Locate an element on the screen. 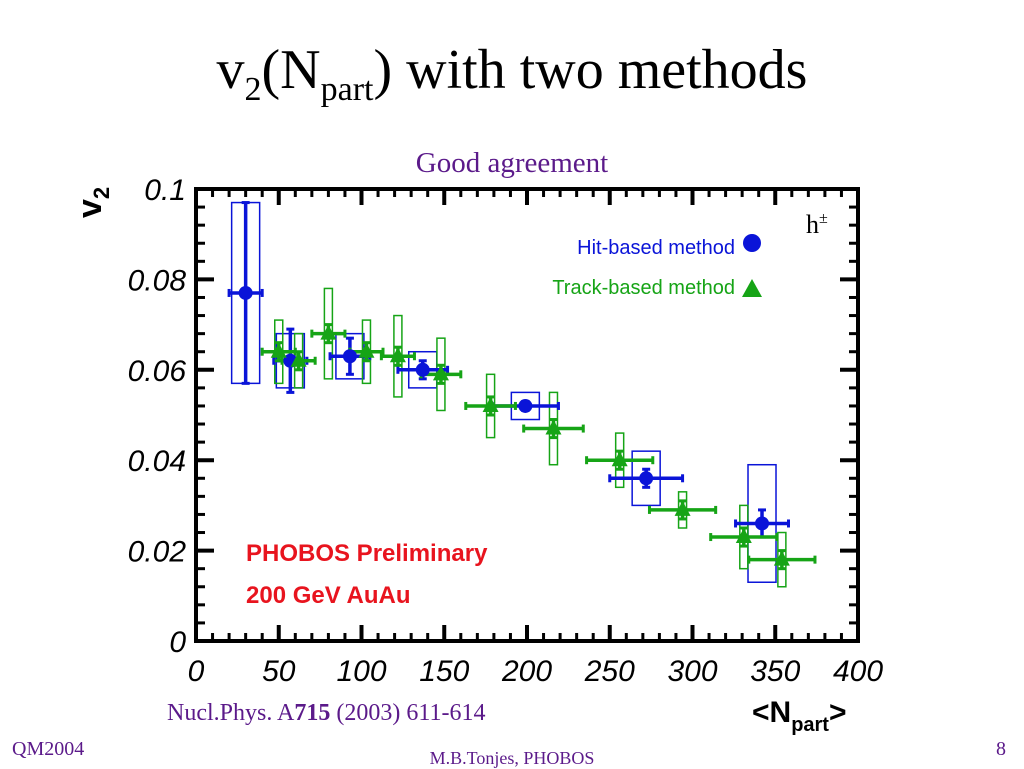 This screenshot has height=769, width=1024. ref-suffix: (2003) 611-614 is located at coordinates (408, 713).